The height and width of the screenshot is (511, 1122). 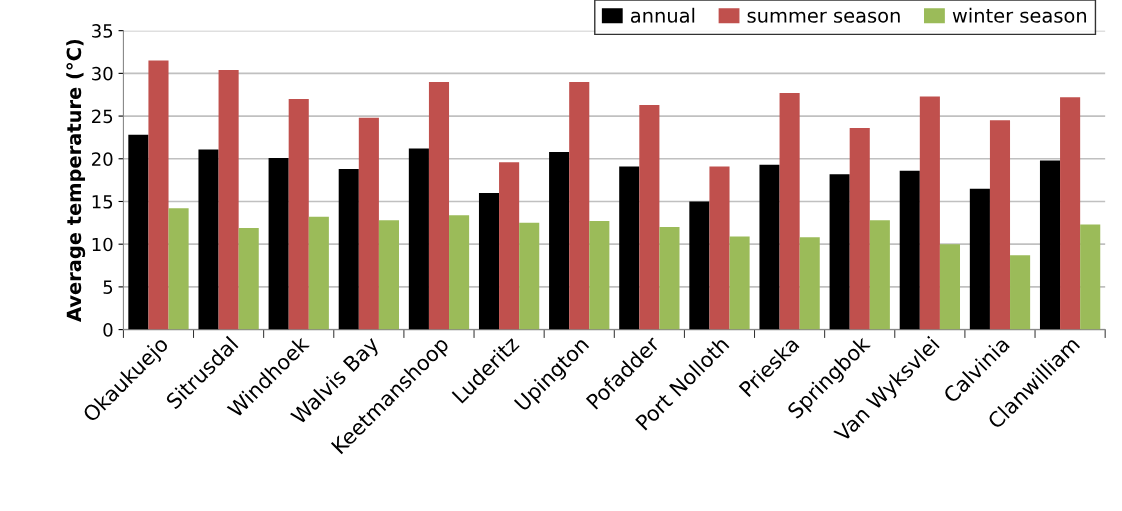 I want to click on y-tick-label: 20, so click(x=102, y=159).